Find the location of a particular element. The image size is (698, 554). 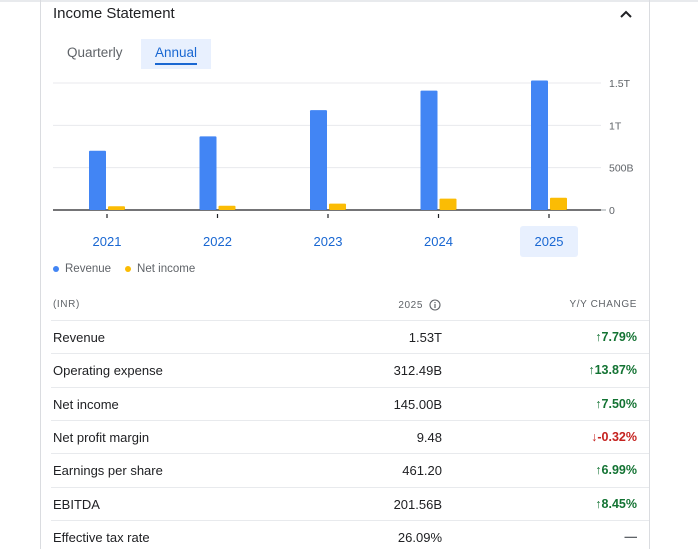

row-change: ↑13.87% is located at coordinates (612, 370).